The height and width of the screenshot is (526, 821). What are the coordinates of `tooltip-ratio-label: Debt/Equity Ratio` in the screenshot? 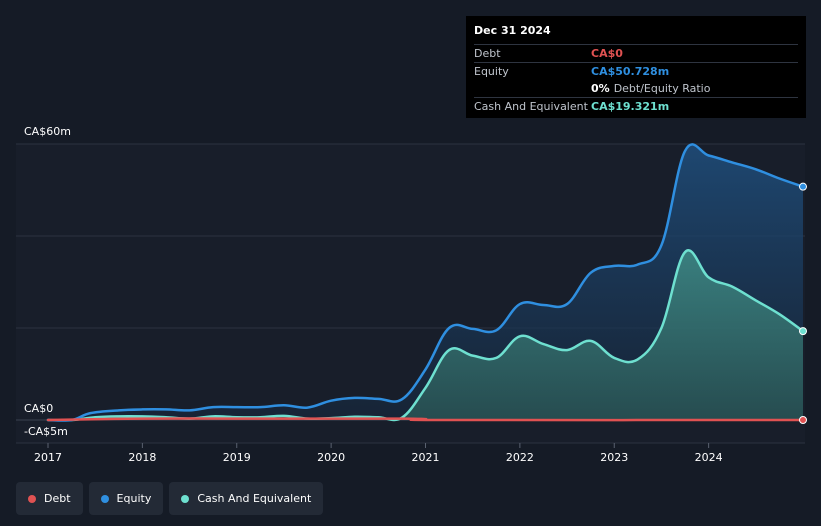 It's located at (662, 88).